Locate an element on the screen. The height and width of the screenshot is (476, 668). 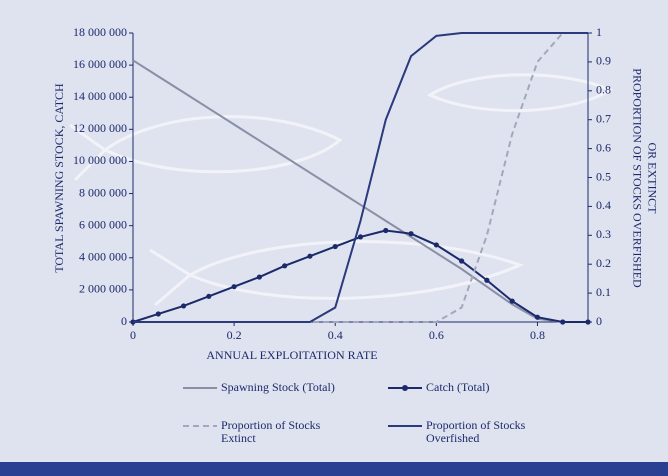
y2-axis-label: OR EXTINCT is located at coordinates (652, 179).